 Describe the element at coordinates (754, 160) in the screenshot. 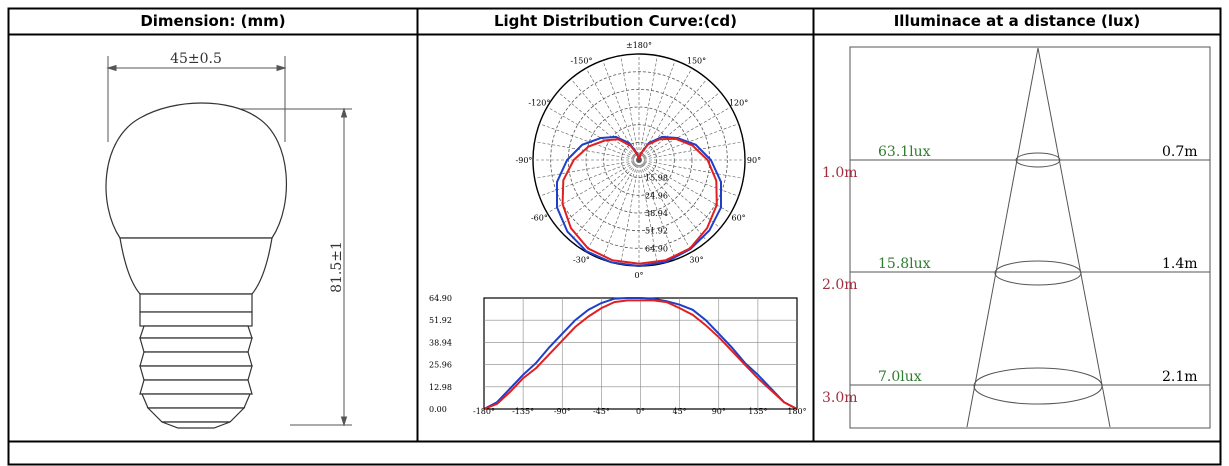

I see `polar-angle-label: 90°` at that location.